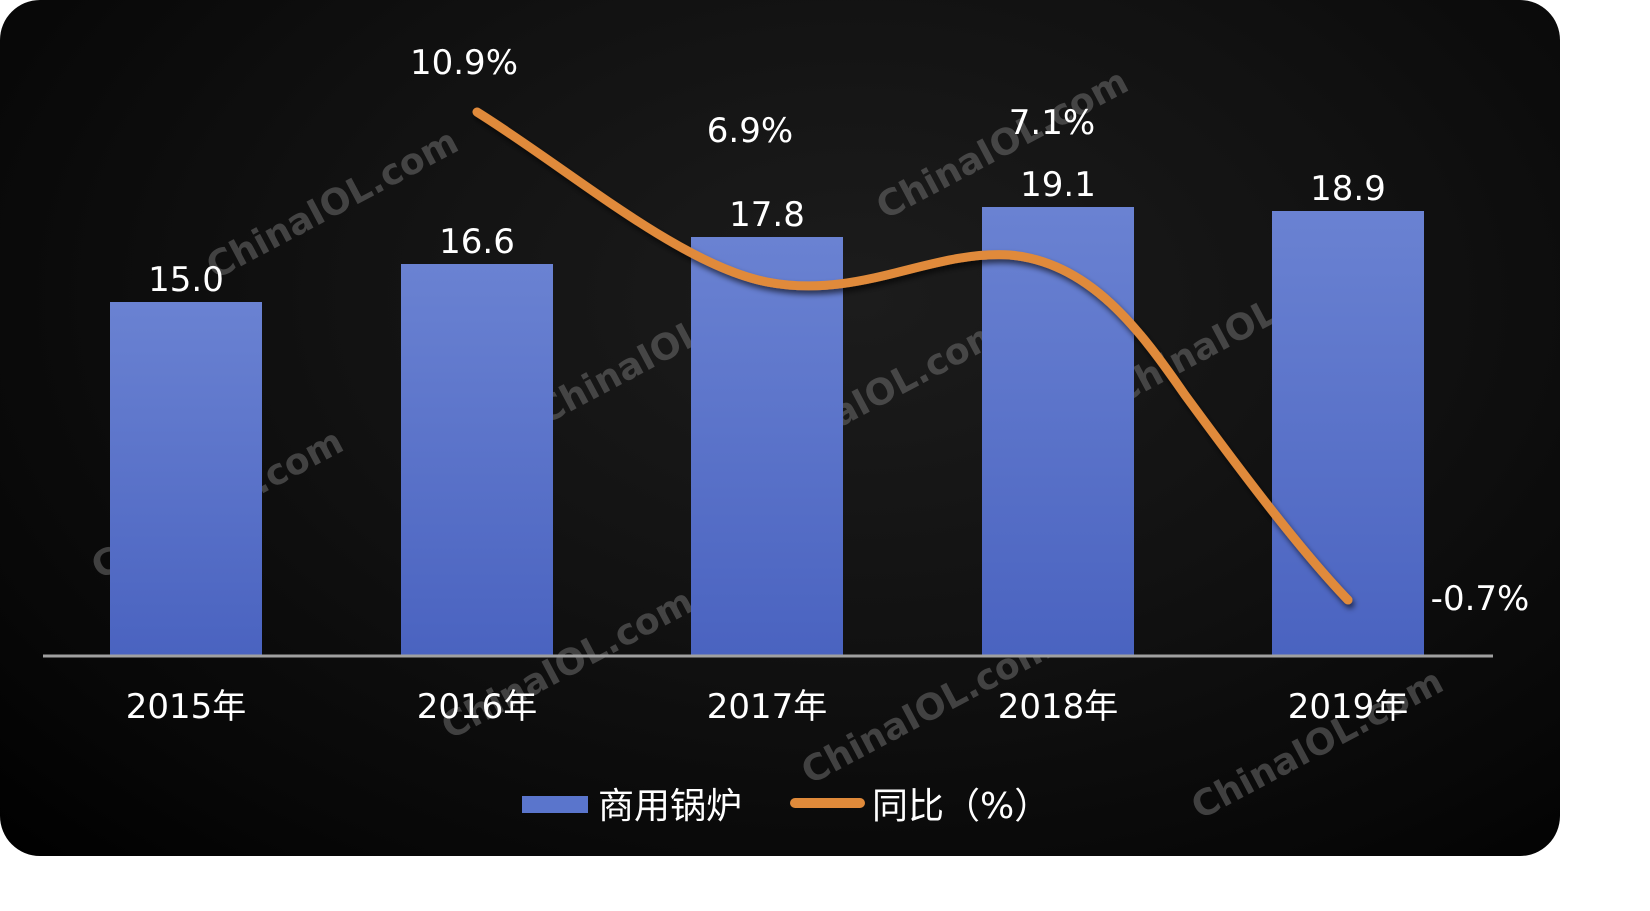 The image size is (1650, 911). I want to click on legend-item-line: 同比（%）, so click(920, 806).